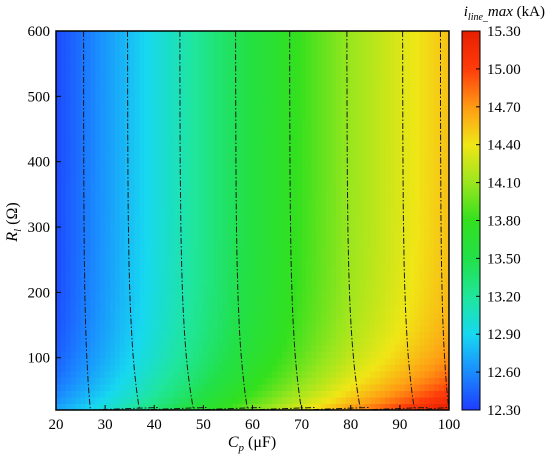 The image size is (550, 461). Describe the element at coordinates (504, 70) in the screenshot. I see `colorbar-tick-label: 15.00` at that location.